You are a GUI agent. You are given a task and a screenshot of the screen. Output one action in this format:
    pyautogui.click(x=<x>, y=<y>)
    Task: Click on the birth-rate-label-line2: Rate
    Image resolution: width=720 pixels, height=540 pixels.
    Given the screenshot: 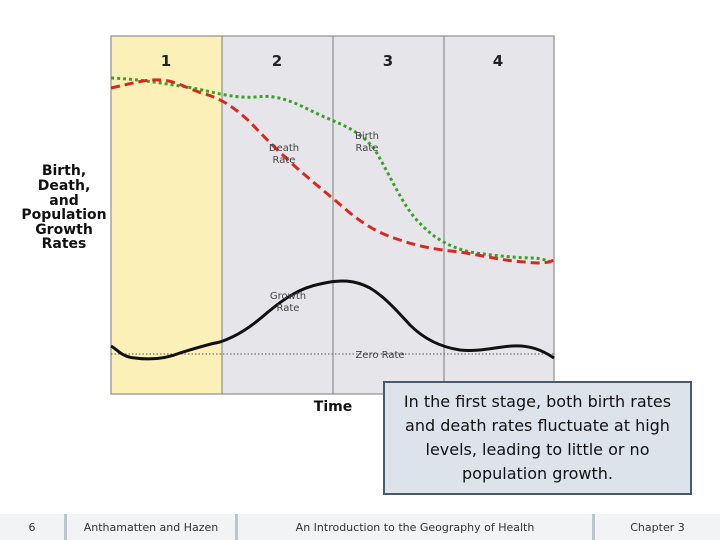 What is the action you would take?
    pyautogui.click(x=367, y=148)
    